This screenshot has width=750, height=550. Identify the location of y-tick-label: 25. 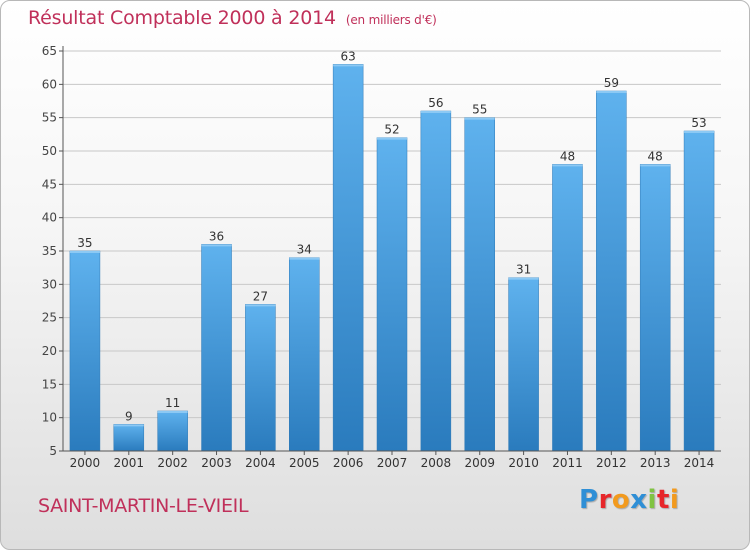
(49, 318).